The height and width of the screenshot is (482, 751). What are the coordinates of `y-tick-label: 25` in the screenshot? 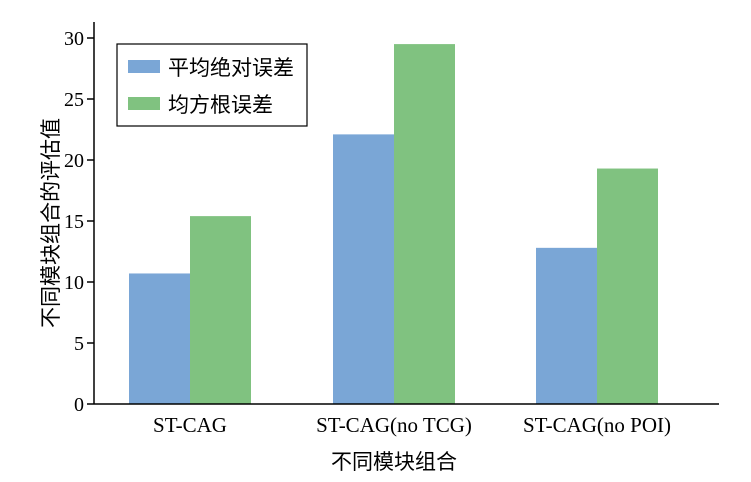 It's located at (74, 100).